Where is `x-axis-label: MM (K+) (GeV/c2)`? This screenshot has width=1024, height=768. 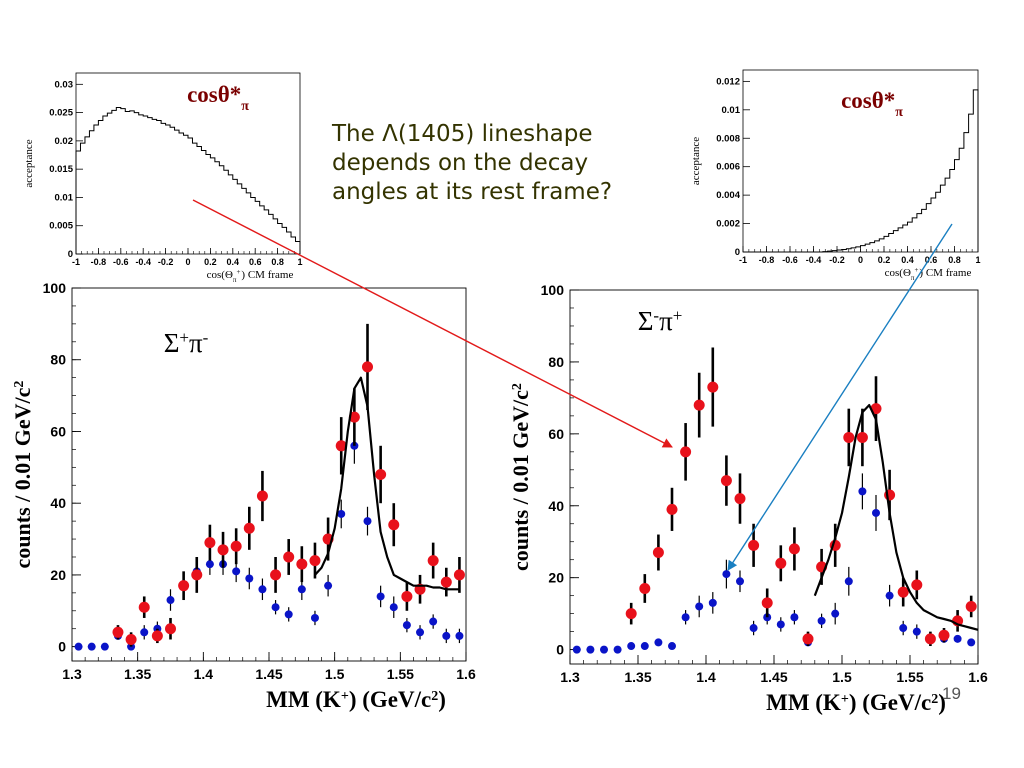
x-axis-label: MM (K+) (GeV/c2) is located at coordinates (856, 702).